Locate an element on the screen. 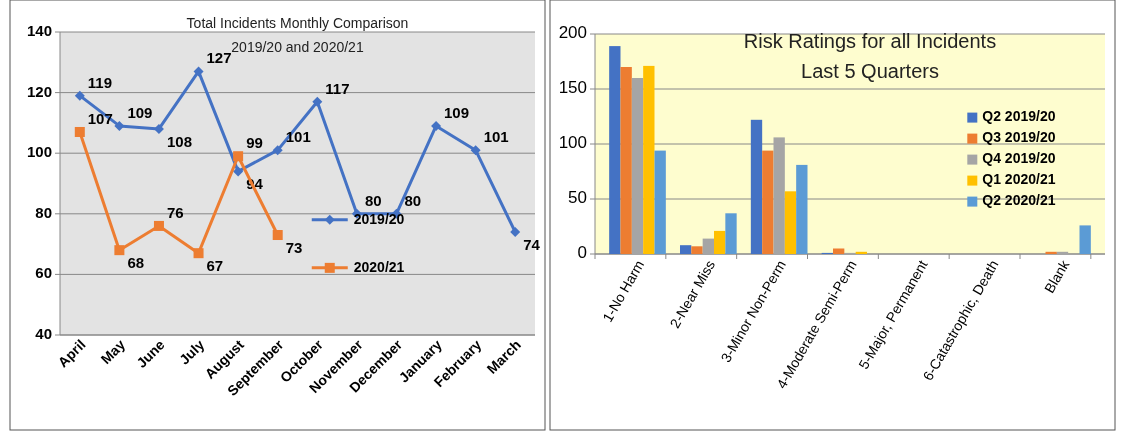  data-label: 99 is located at coordinates (254, 143).